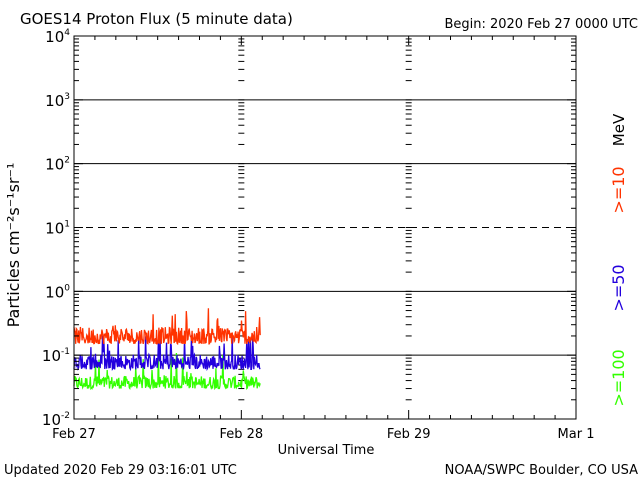 The height and width of the screenshot is (480, 640). I want to click on x-axis-tick-labels: Feb 27 Feb 28 Feb 29 Mar 1, so click(323, 434).